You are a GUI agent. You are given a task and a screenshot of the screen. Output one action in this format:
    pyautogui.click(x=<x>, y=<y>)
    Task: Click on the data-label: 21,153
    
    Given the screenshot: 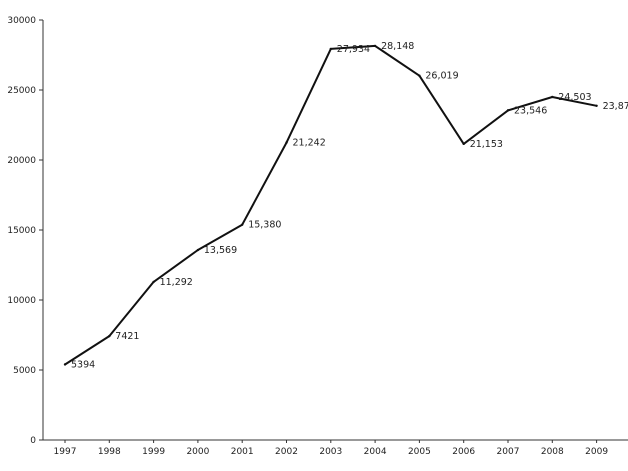 What is the action you would take?
    pyautogui.click(x=486, y=144)
    